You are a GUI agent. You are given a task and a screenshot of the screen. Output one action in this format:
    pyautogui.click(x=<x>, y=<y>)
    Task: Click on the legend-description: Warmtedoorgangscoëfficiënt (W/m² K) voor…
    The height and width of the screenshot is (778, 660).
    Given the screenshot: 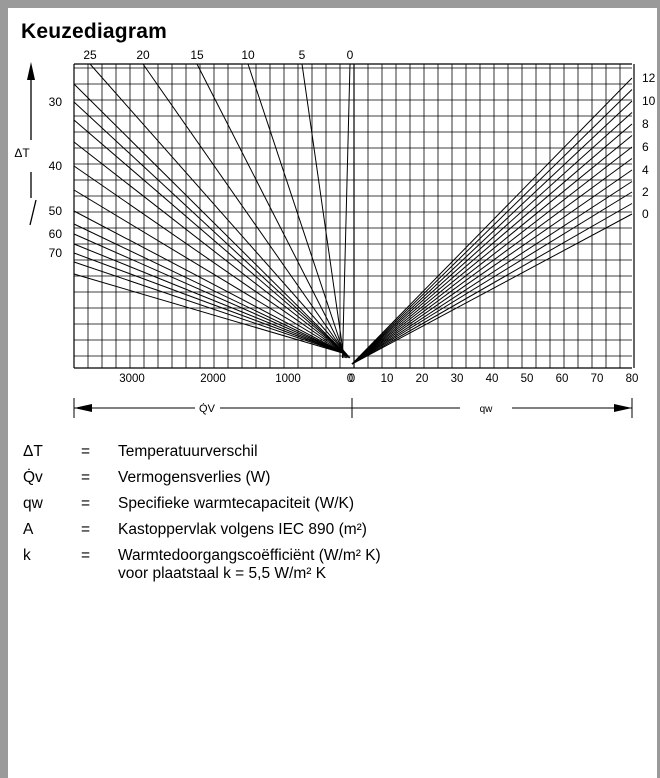 What is the action you would take?
    pyautogui.click(x=249, y=564)
    